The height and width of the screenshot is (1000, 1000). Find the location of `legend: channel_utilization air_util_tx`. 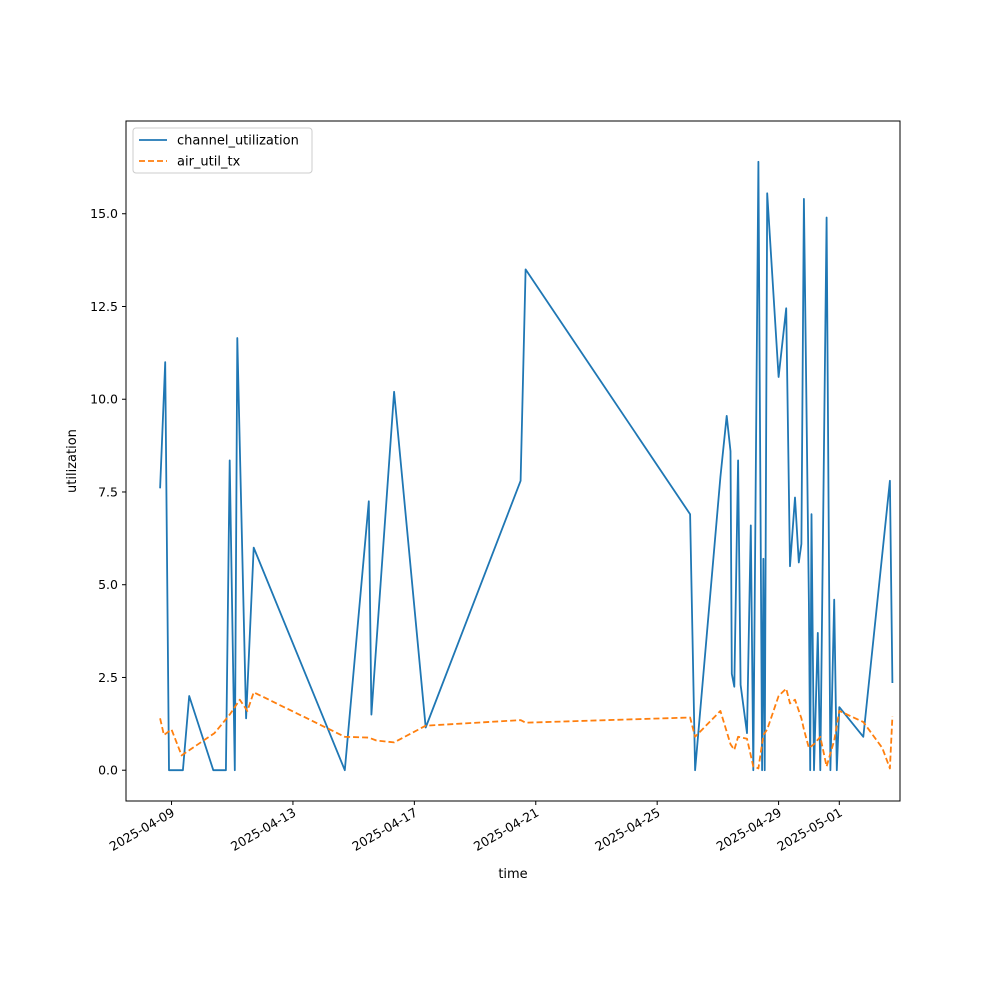

legend: channel_utilization air_util_tx is located at coordinates (222, 150).